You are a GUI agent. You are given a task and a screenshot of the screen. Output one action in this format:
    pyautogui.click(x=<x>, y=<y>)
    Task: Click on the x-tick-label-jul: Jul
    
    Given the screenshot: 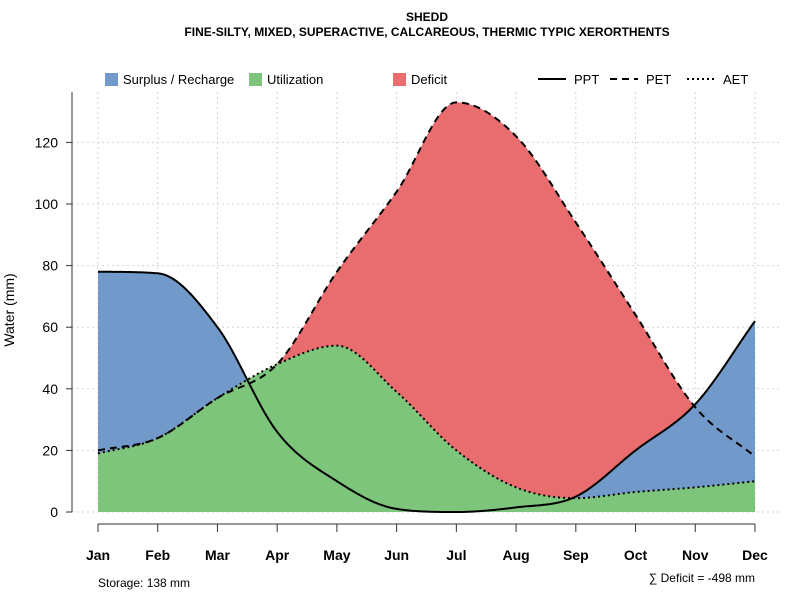 What is the action you would take?
    pyautogui.click(x=456, y=555)
    